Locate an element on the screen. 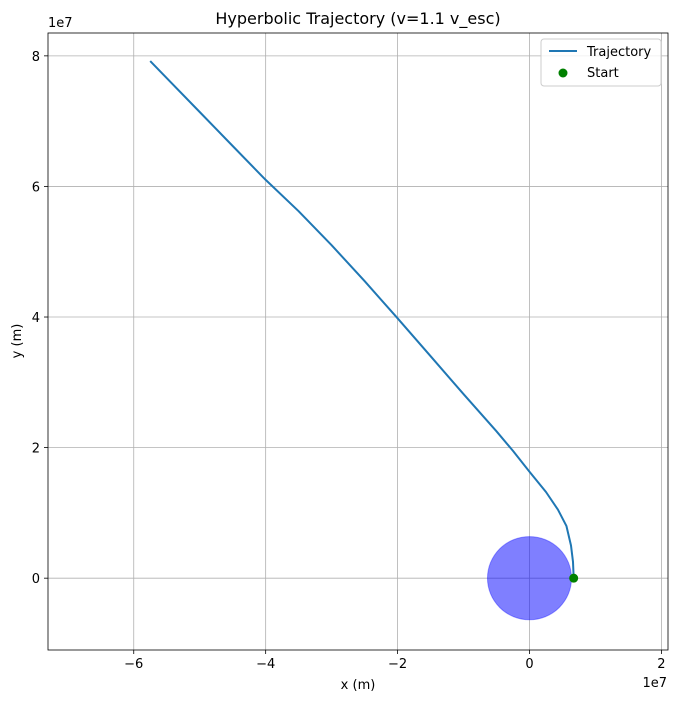  legend-start-swatch is located at coordinates (563, 73).